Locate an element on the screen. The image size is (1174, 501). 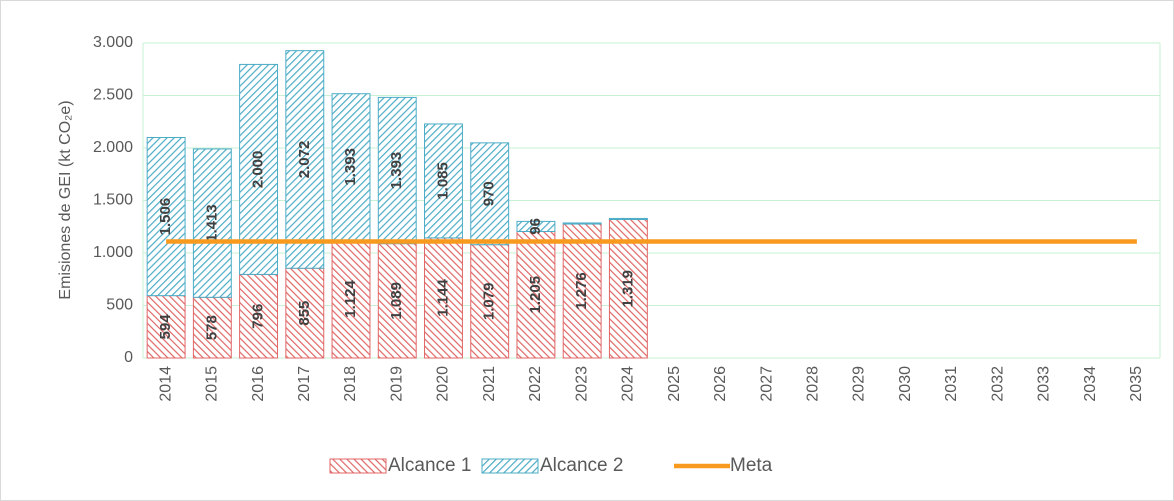
x-tick-label: 2025 is located at coordinates (674, 384).